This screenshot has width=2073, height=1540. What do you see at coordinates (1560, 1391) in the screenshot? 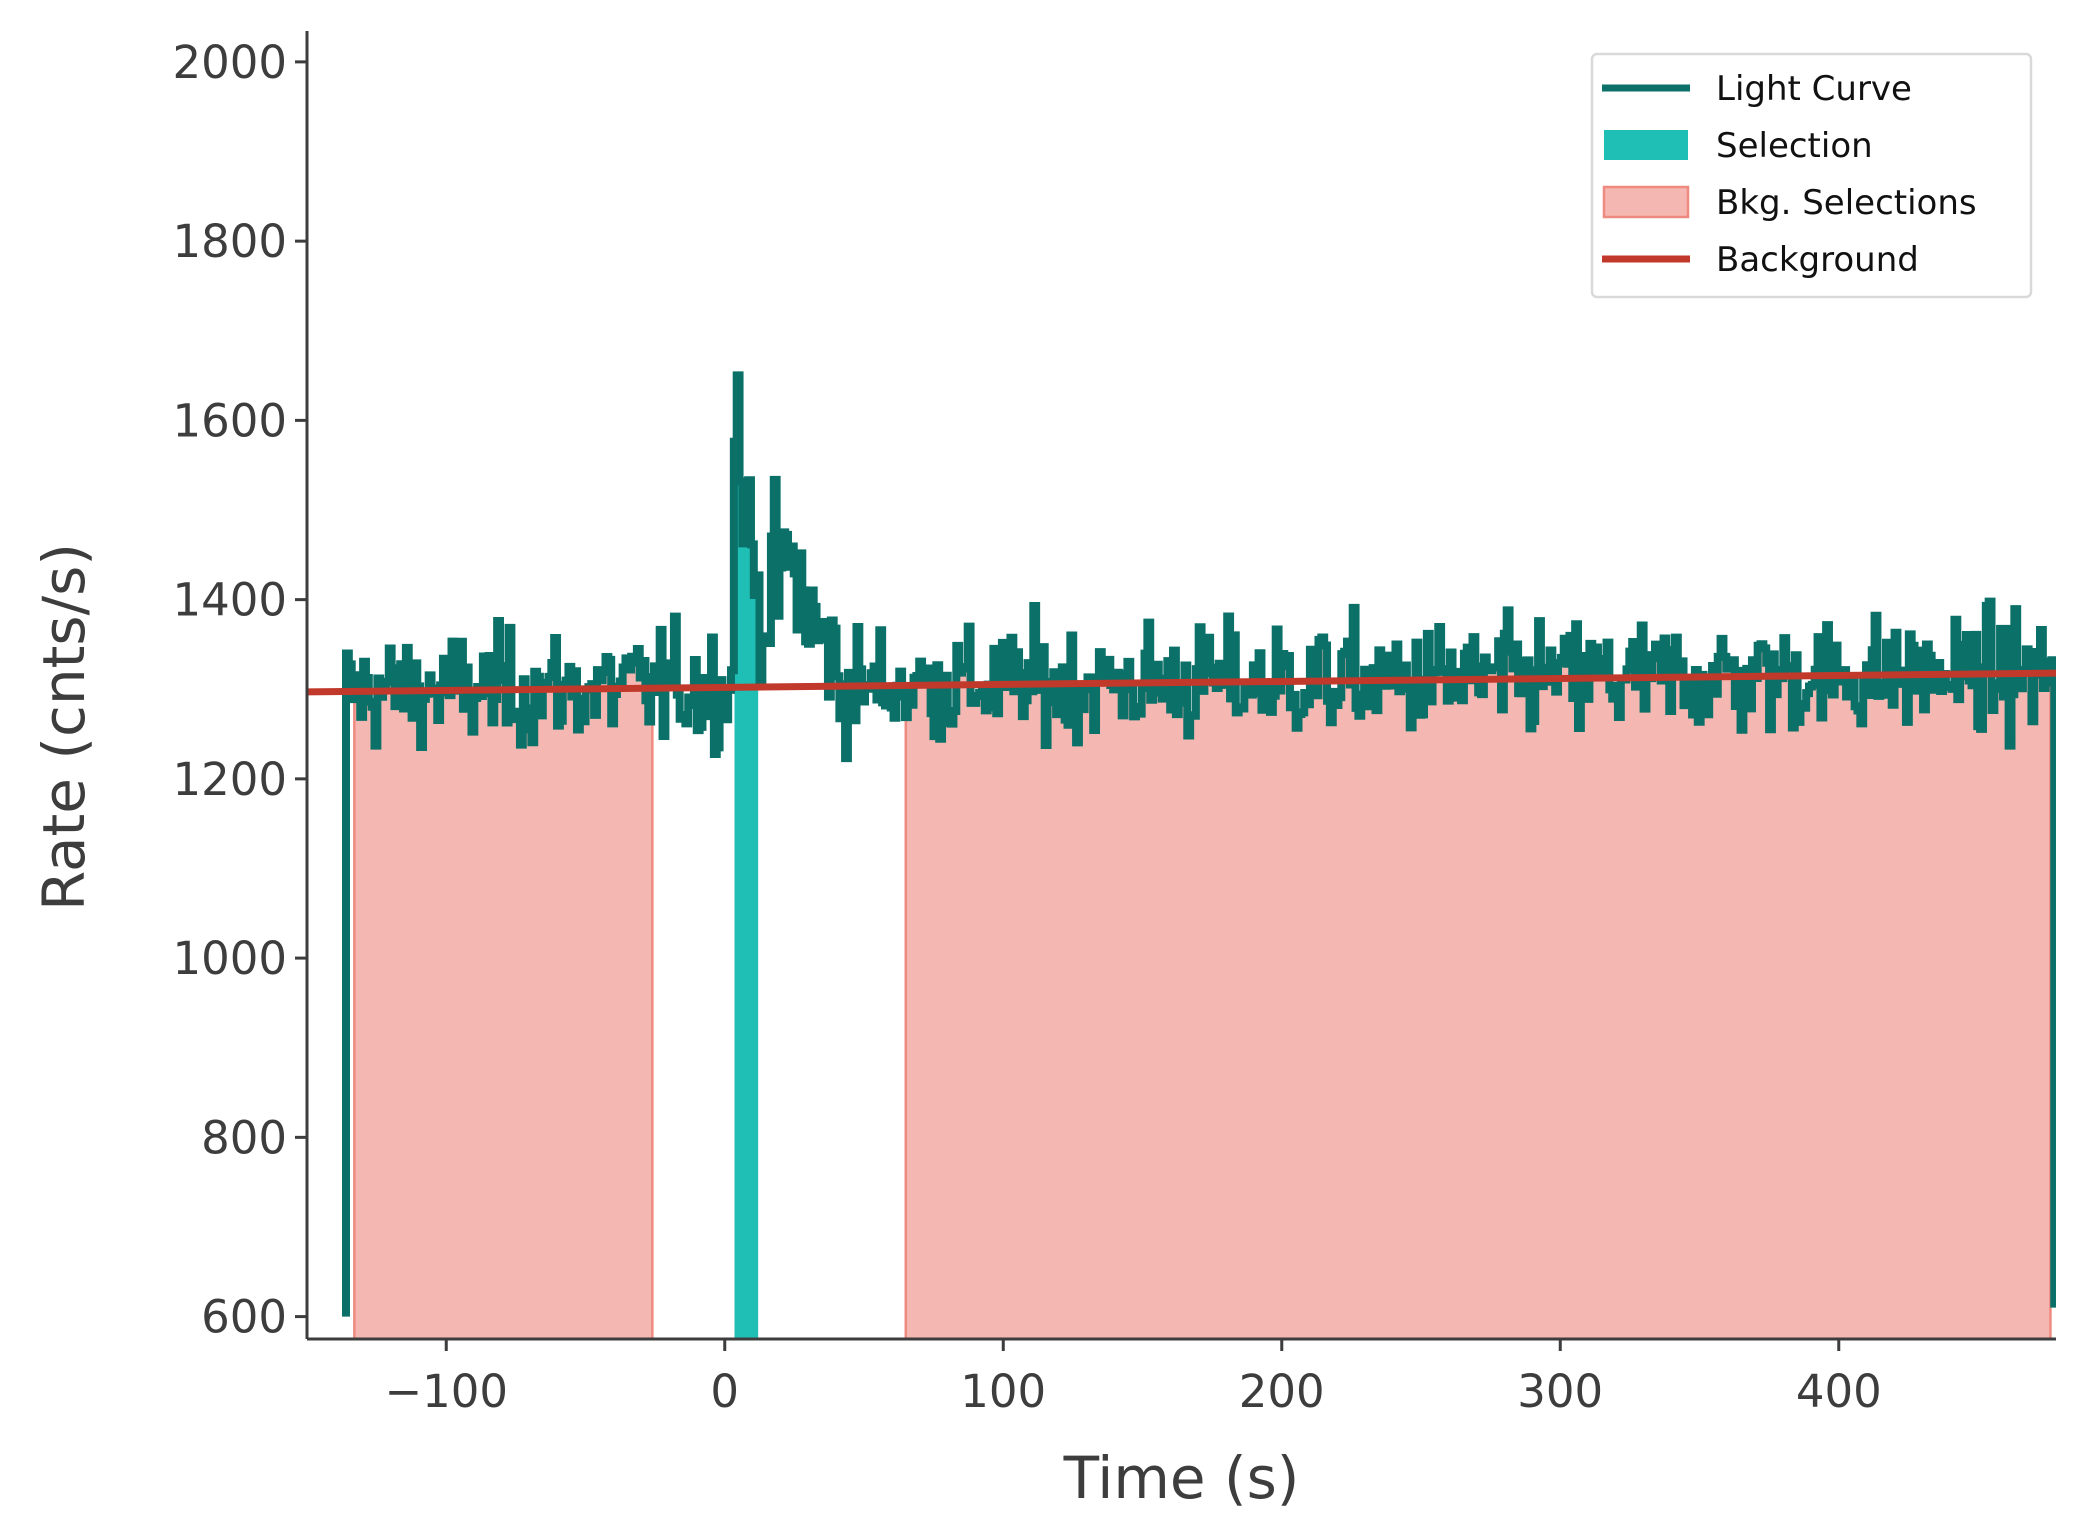
I see `x-tick-label: 300` at bounding box center [1560, 1391].